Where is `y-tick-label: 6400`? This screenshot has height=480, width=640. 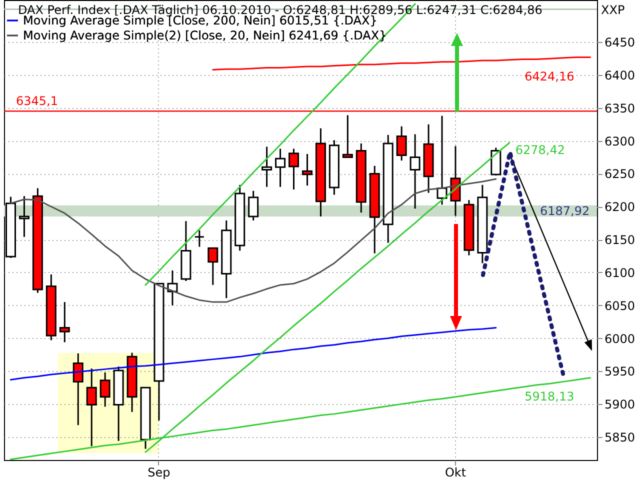 y-tick-label: 6400 is located at coordinates (620, 75).